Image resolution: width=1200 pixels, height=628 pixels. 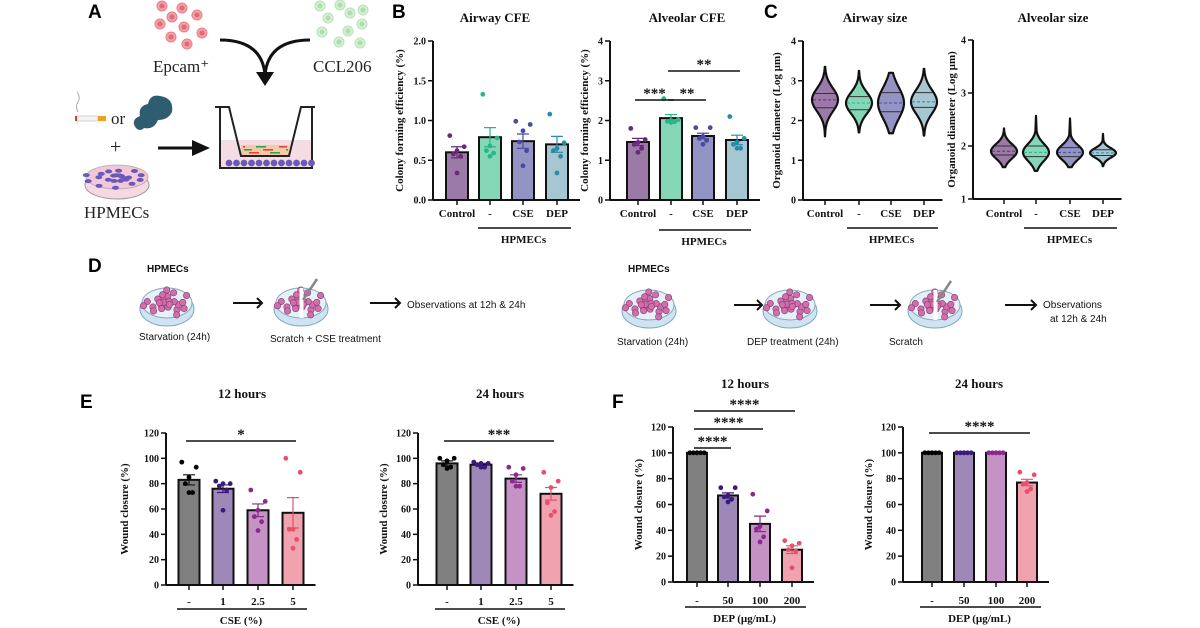 What do you see at coordinates (777, 120) in the screenshot?
I see `y-axis-label: Organoid diameter (Log µm)` at bounding box center [777, 120].